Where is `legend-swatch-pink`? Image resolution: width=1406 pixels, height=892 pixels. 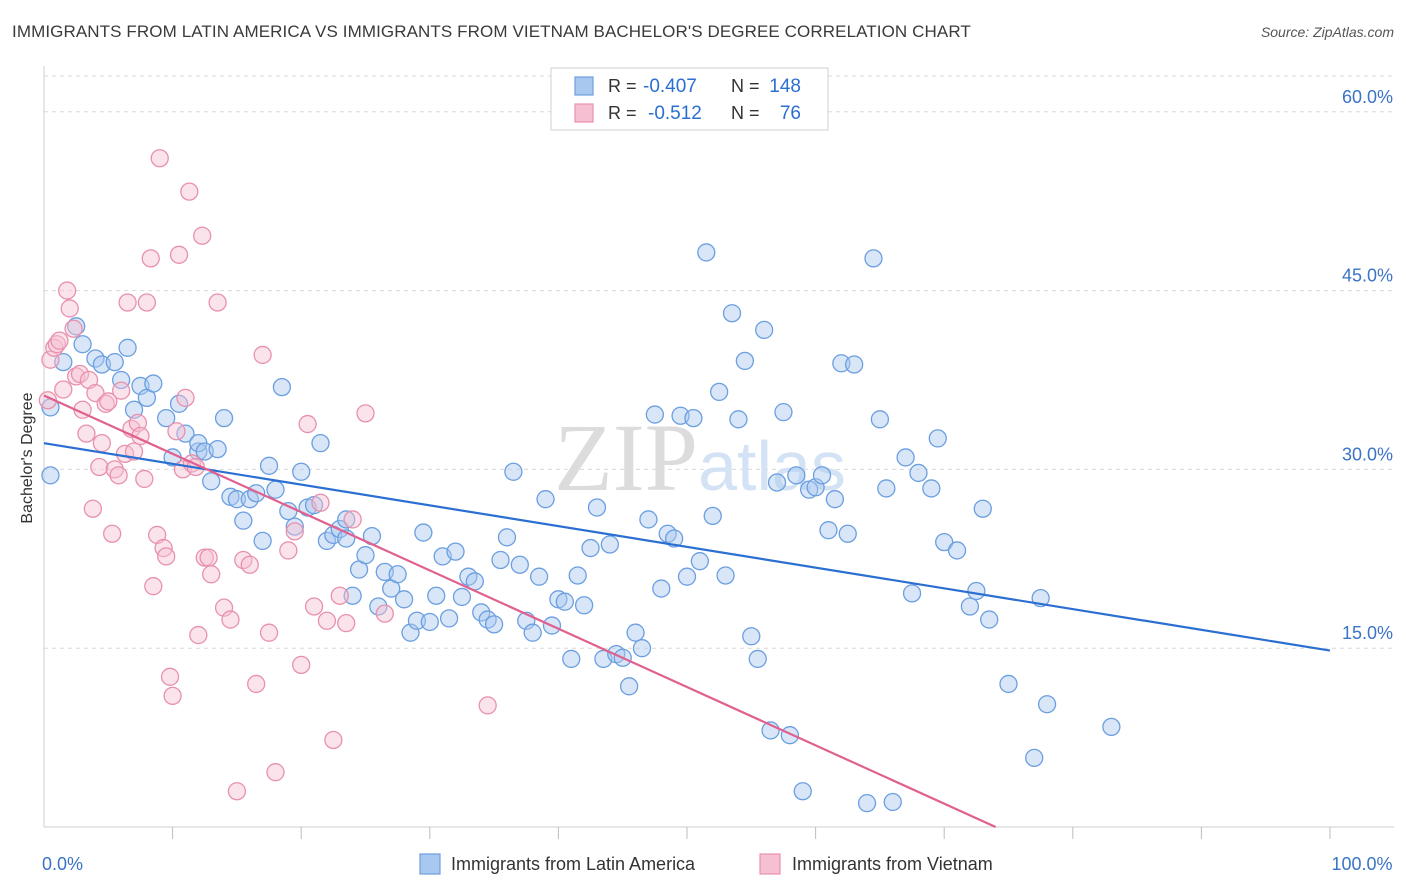 legend-swatch-pink is located at coordinates (584, 113).